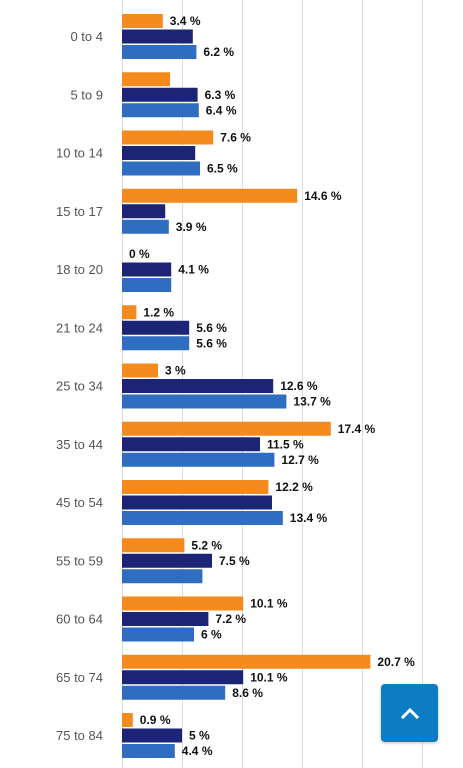 The height and width of the screenshot is (768, 463). I want to click on category-label: 35 to 44, so click(79, 444).